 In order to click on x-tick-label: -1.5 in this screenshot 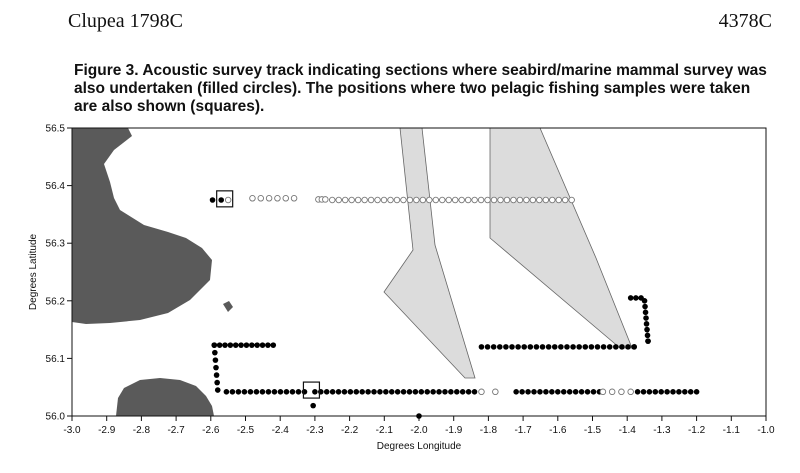, I will do `click(593, 430)`.